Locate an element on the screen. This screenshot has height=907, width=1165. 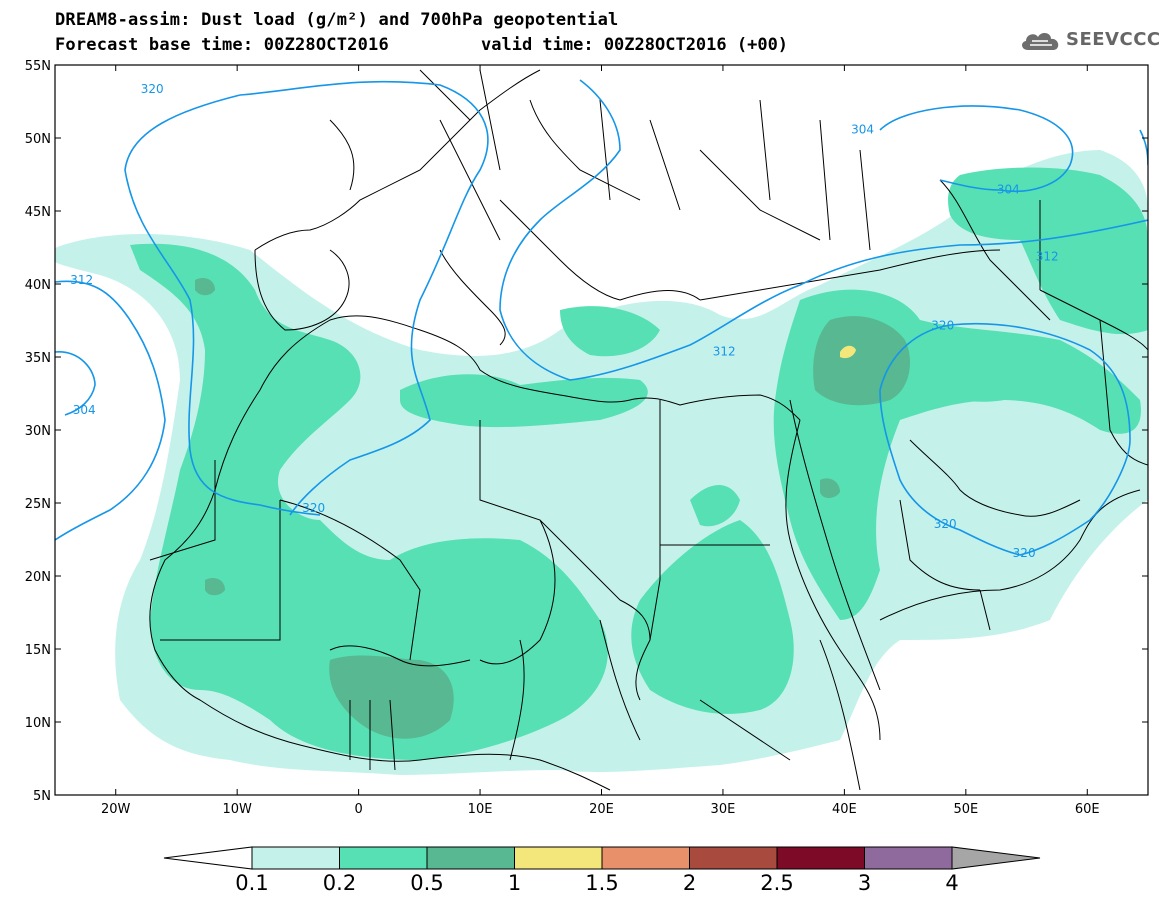
lat-tick-label: 25N is located at coordinates (38, 504).